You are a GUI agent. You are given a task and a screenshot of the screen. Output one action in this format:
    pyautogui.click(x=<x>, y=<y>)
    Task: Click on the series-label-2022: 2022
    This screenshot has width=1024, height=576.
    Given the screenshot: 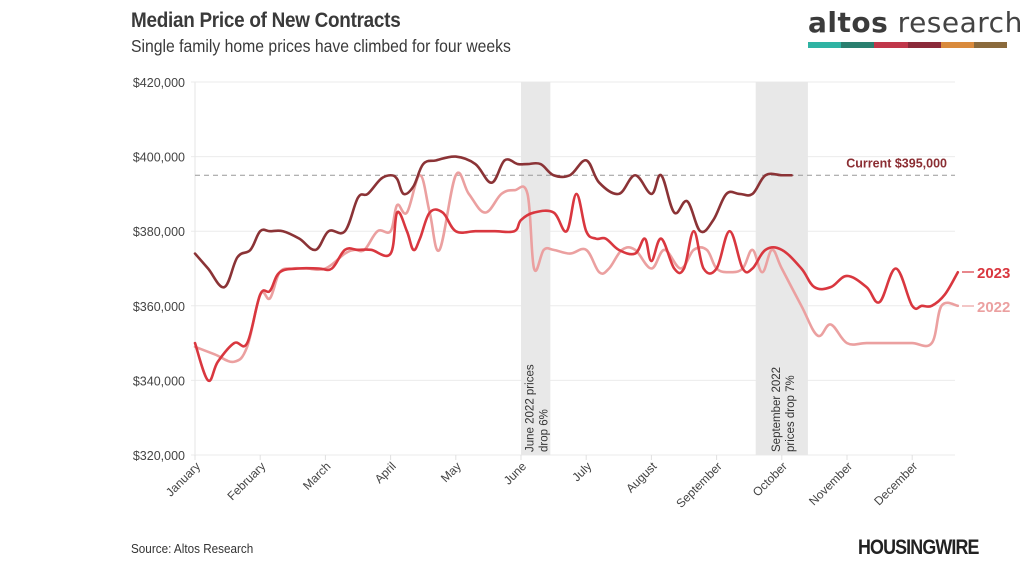 What is the action you would take?
    pyautogui.click(x=993, y=307)
    